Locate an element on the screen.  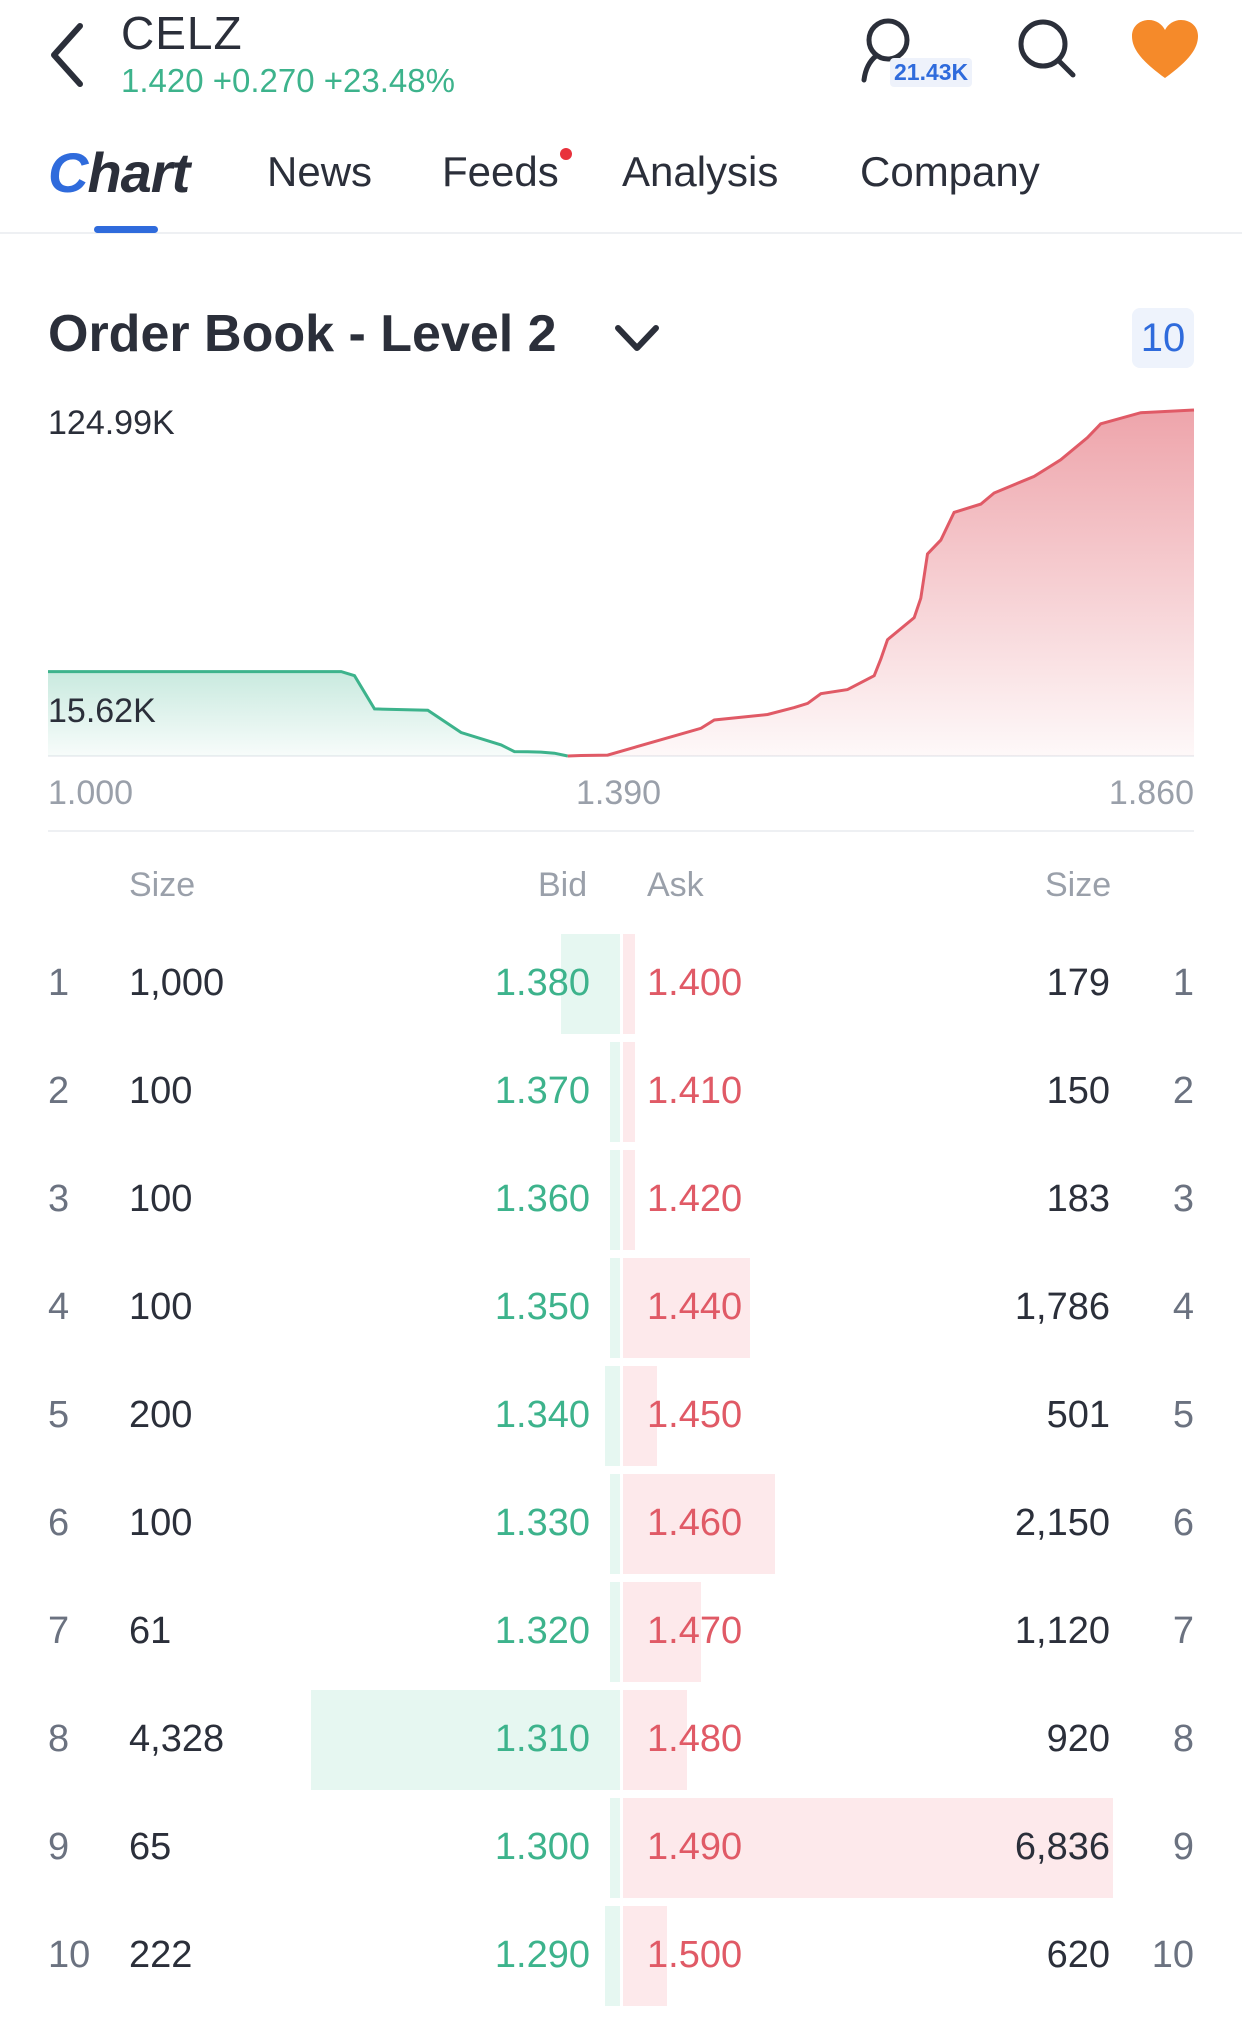
bid-level: 1 is located at coordinates (59, 983).